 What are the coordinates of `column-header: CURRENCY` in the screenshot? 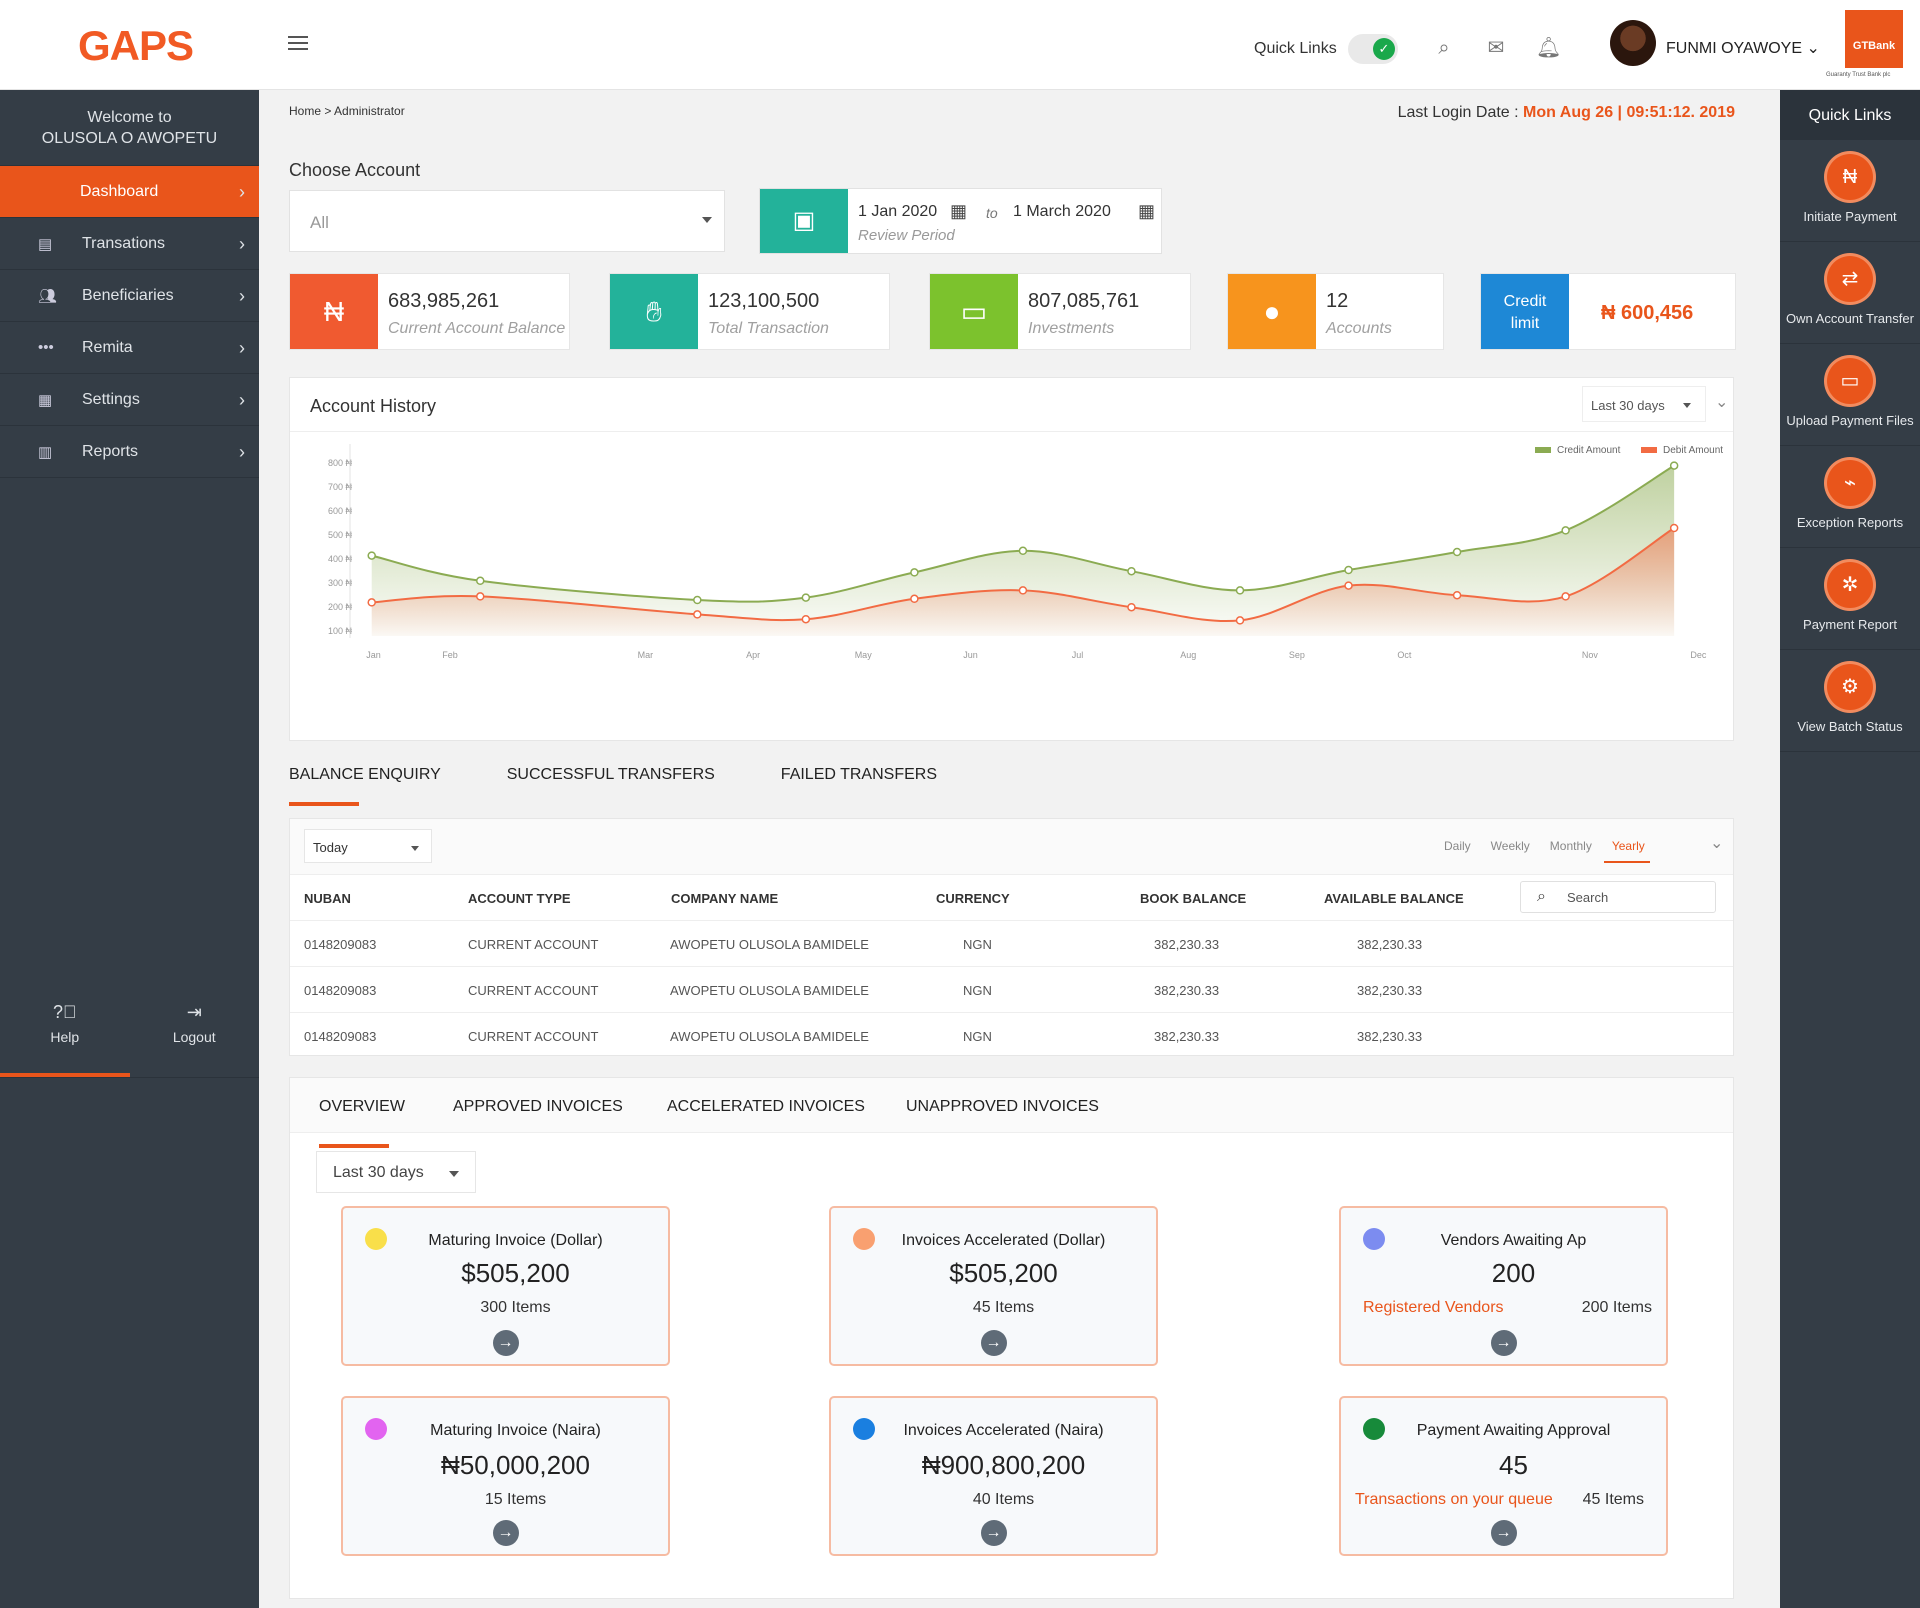 It's located at (973, 898).